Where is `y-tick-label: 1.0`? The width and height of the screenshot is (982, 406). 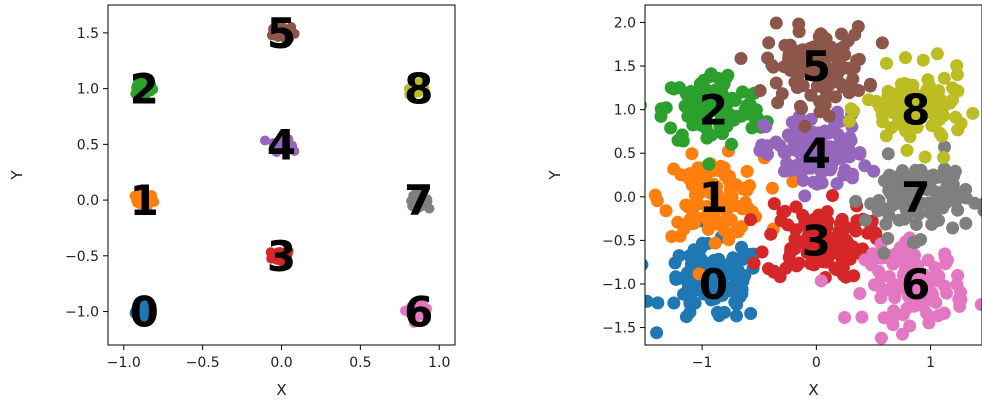
y-tick-label: 1.0 is located at coordinates (625, 111).